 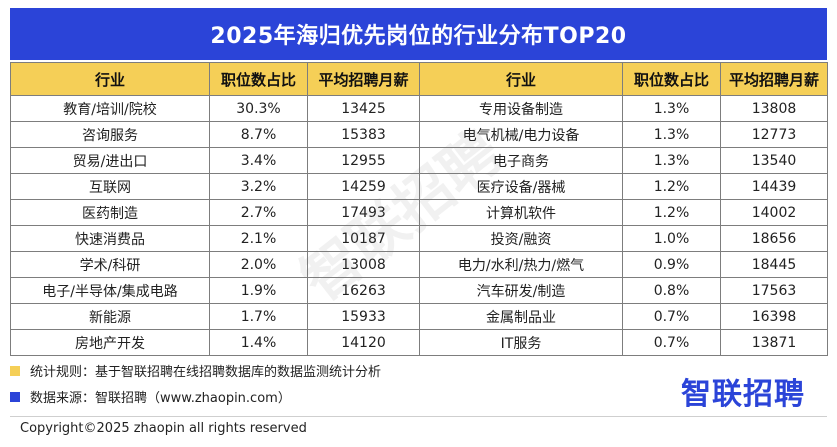 What do you see at coordinates (363, 212) in the screenshot?
I see `salary-cell: 17493` at bounding box center [363, 212].